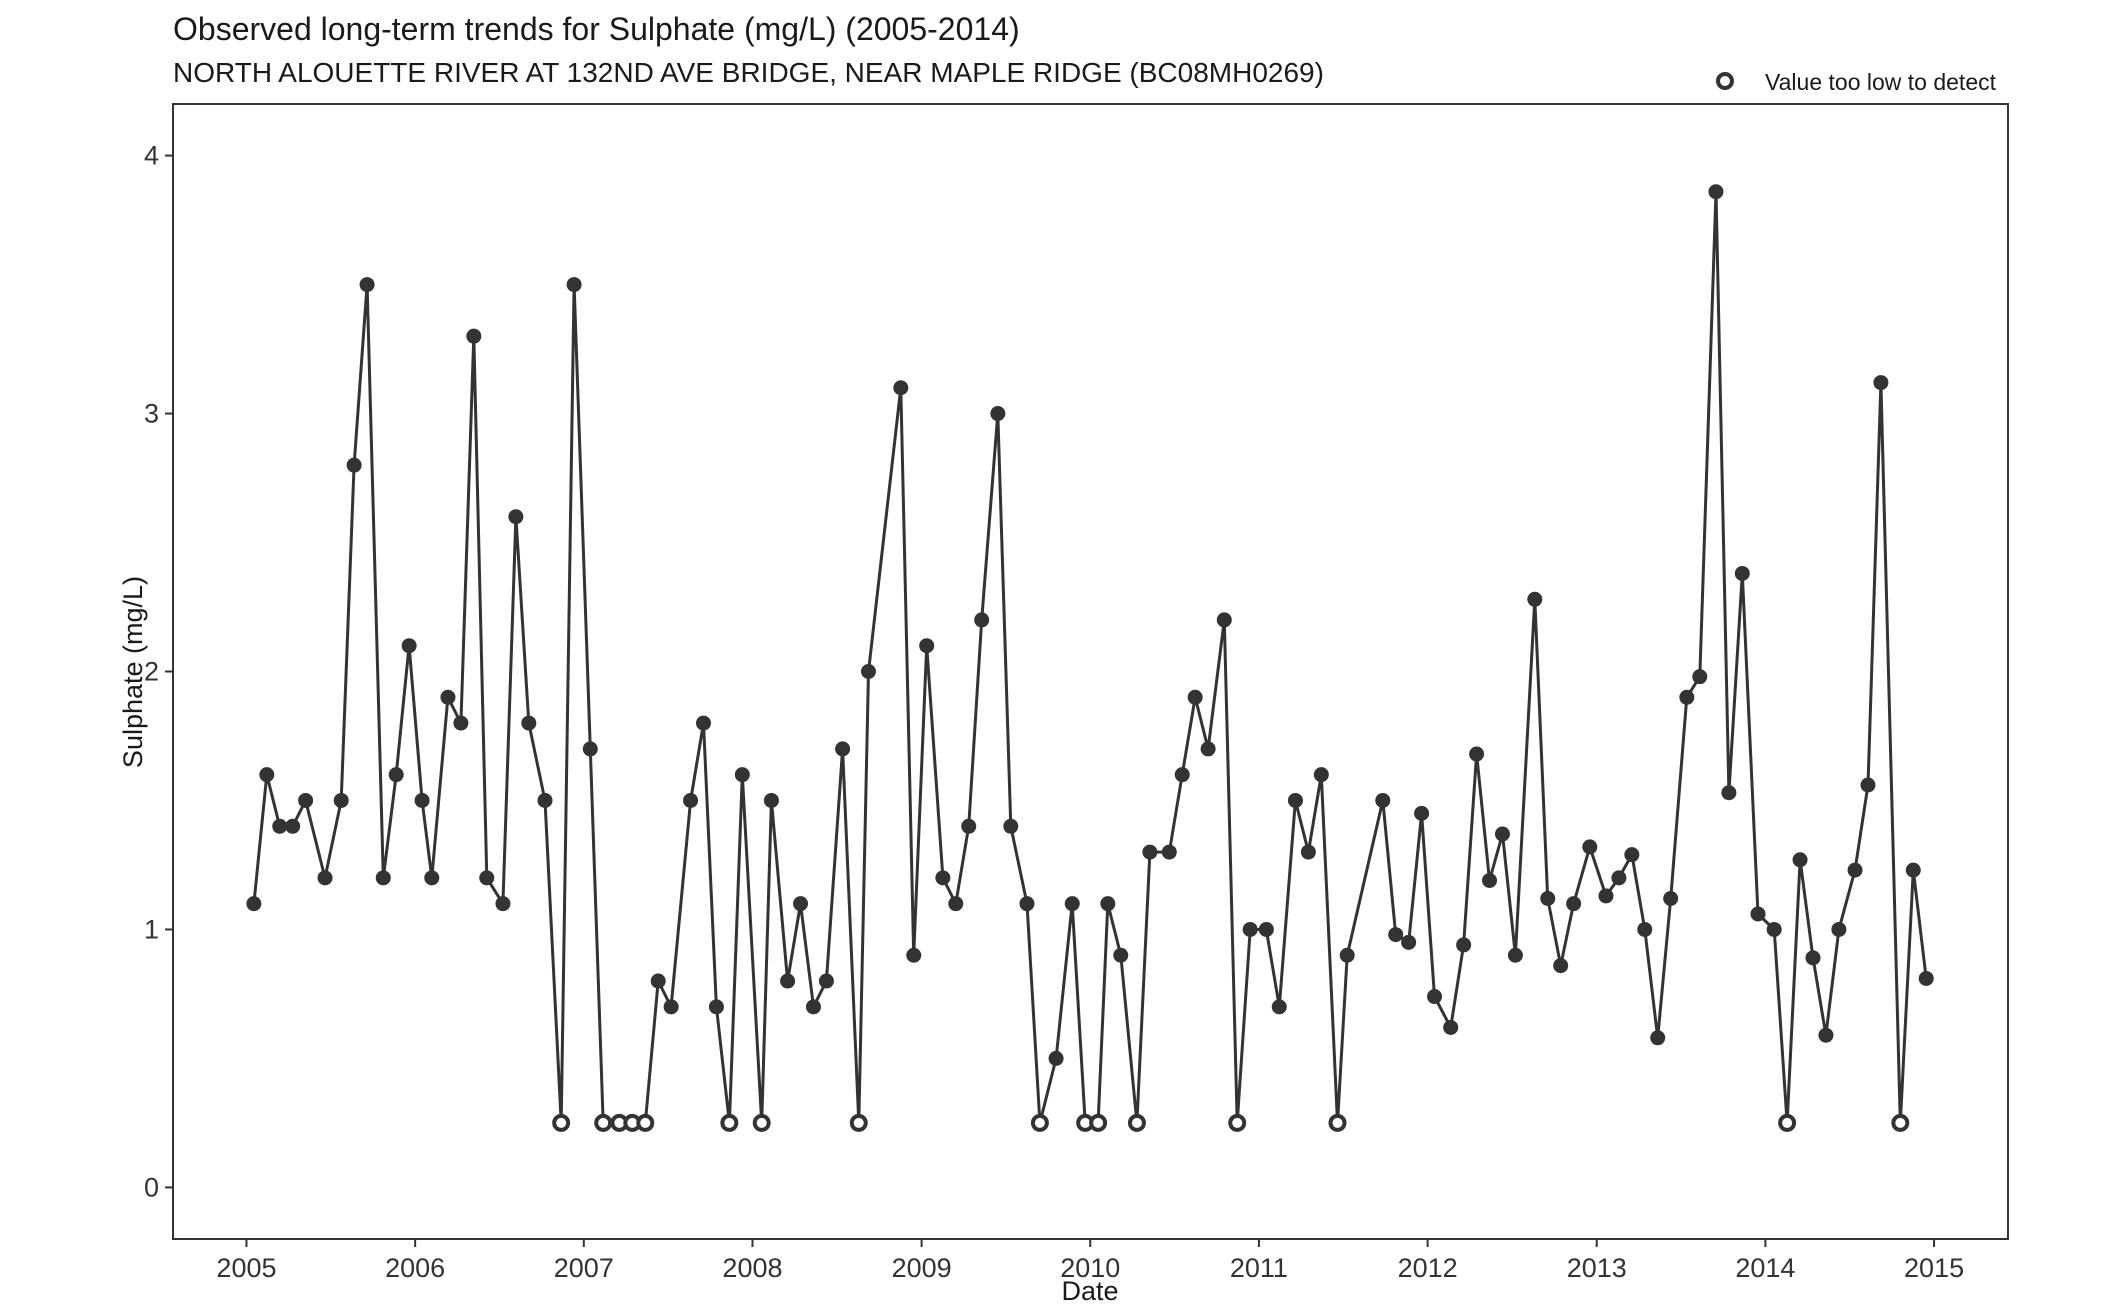 Image resolution: width=2112 pixels, height=1309 pixels. What do you see at coordinates (1881, 82) in the screenshot?
I see `legend-label: Value too low to detect` at bounding box center [1881, 82].